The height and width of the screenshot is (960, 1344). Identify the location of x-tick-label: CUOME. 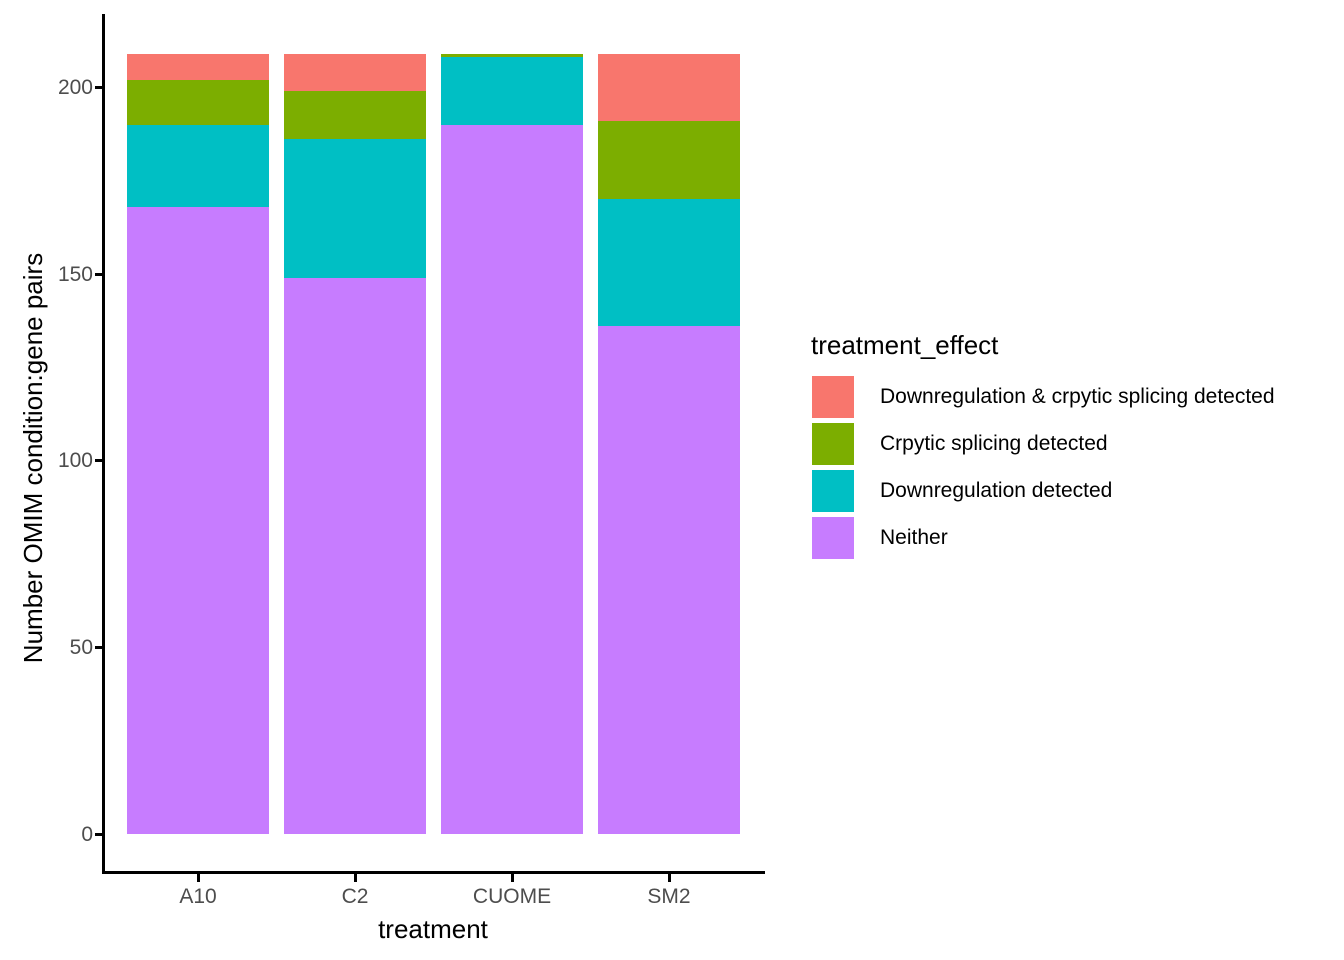
(512, 896).